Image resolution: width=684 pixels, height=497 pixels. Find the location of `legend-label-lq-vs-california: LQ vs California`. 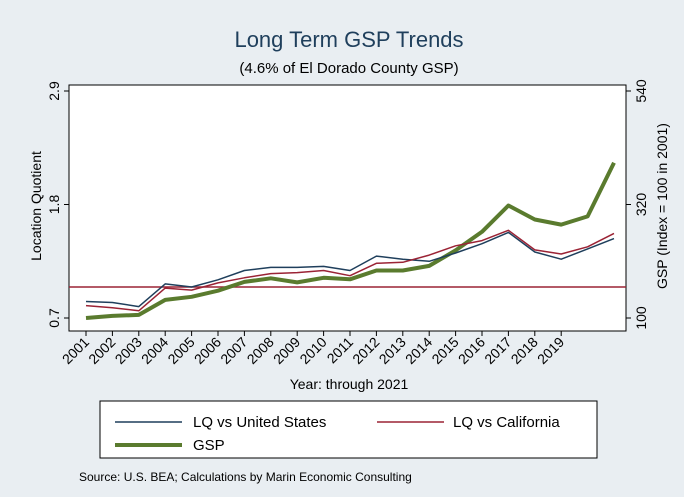

legend-label-lq-vs-california: LQ vs California is located at coordinates (506, 422).